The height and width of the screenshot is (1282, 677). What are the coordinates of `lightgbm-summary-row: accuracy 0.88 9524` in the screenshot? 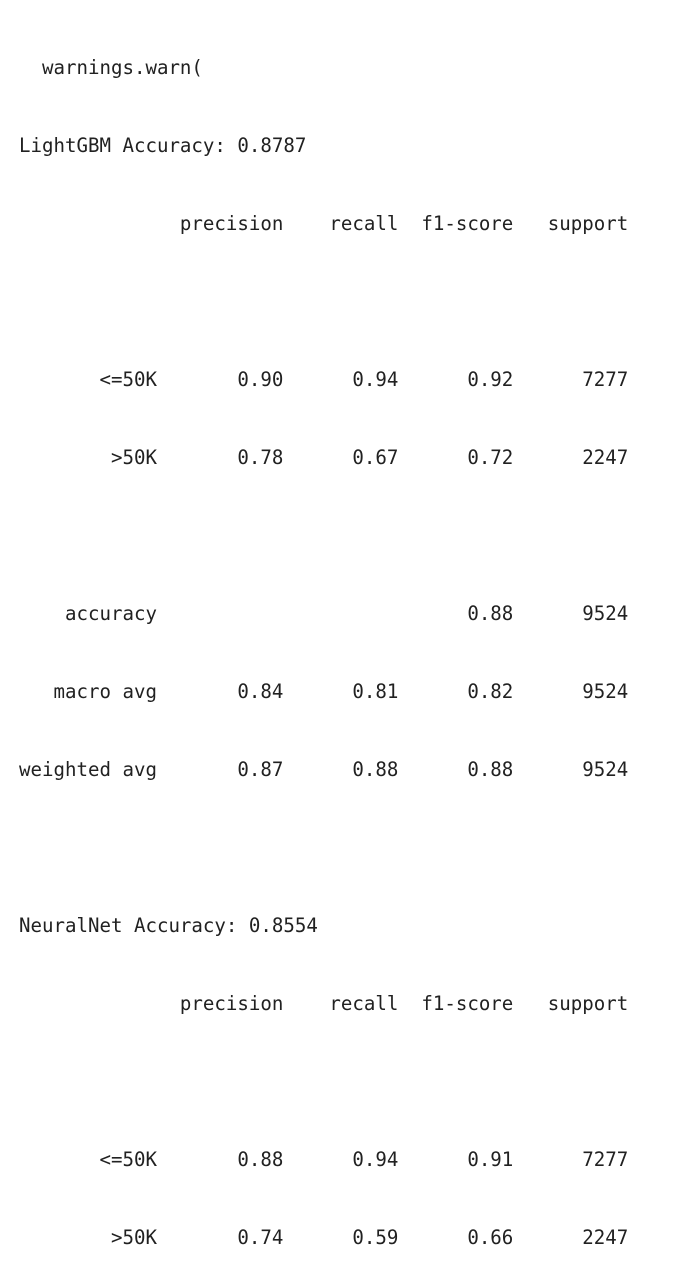 It's located at (324, 613).